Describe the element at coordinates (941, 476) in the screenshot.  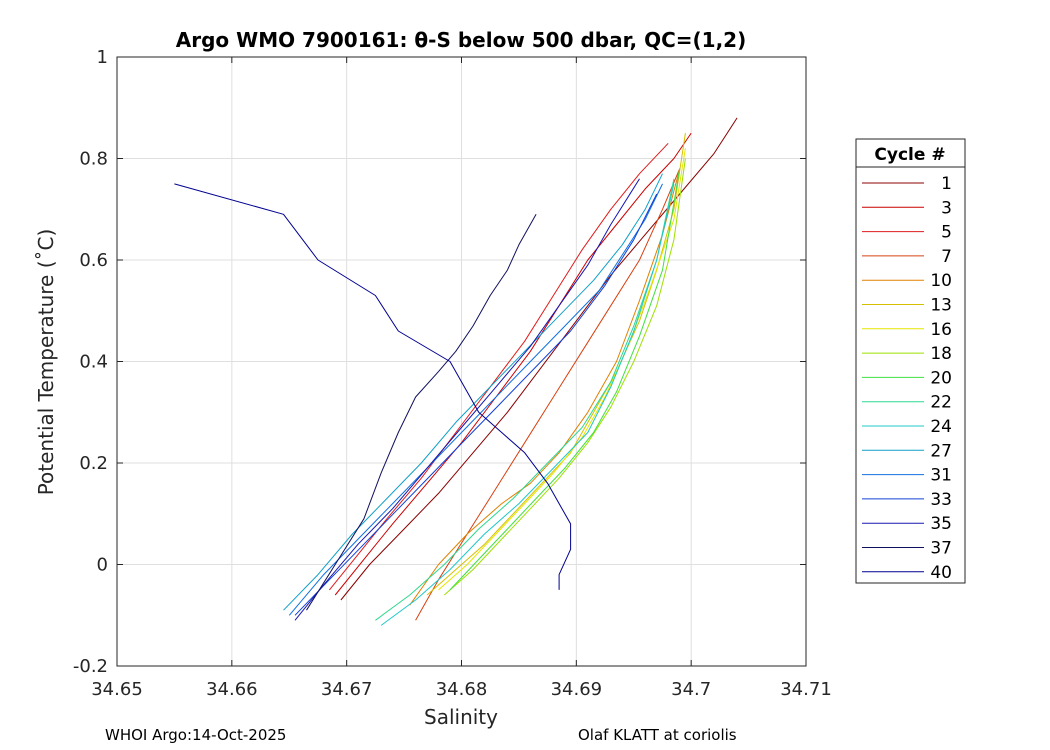
I see `legend-label-cycle-31: 31` at that location.